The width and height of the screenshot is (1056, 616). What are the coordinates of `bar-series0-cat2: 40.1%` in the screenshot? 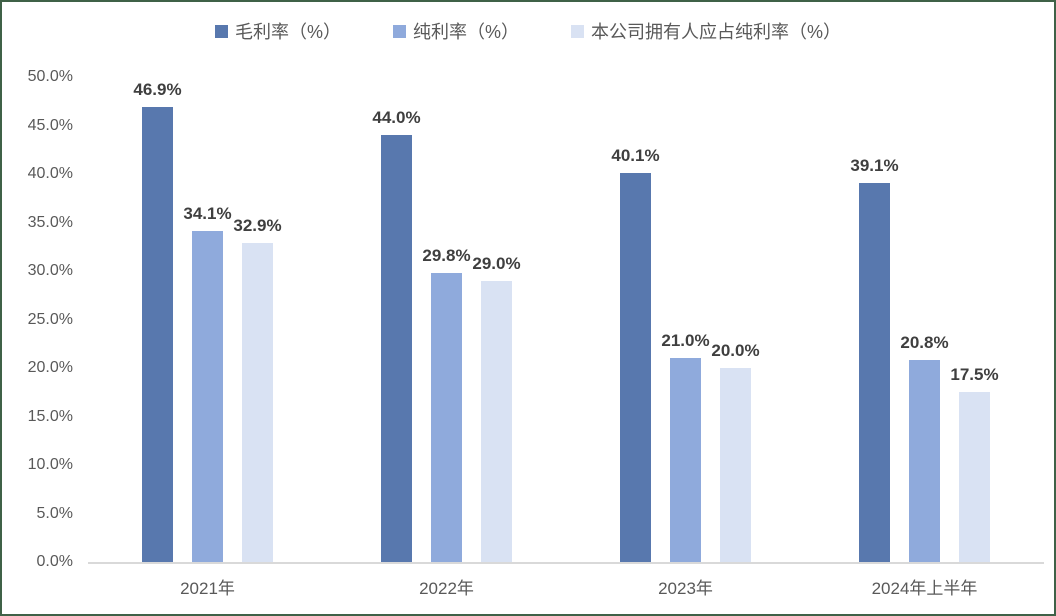 It's located at (635, 354).